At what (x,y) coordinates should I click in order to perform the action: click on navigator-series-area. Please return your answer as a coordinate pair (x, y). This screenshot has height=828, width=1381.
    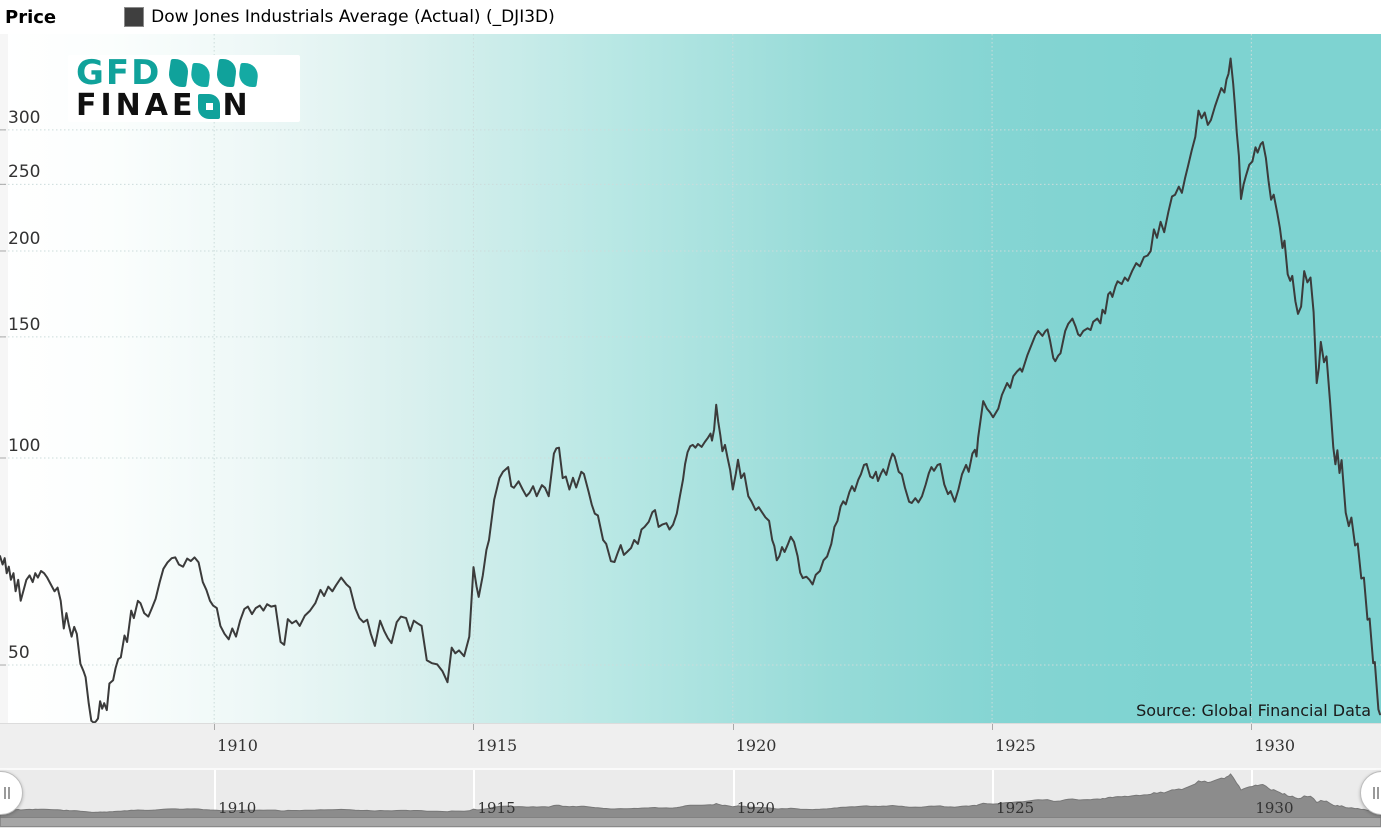
    Looking at the image, I should click on (690, 795).